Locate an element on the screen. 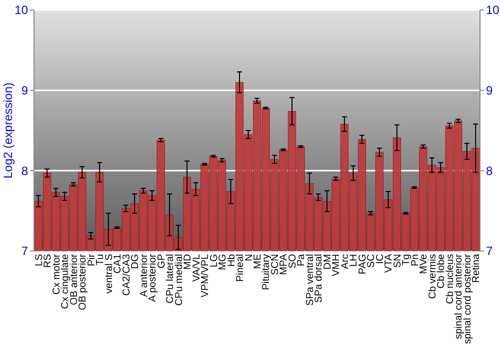 The image size is (500, 350). x-tick-label: VPM/VPL is located at coordinates (206, 276).